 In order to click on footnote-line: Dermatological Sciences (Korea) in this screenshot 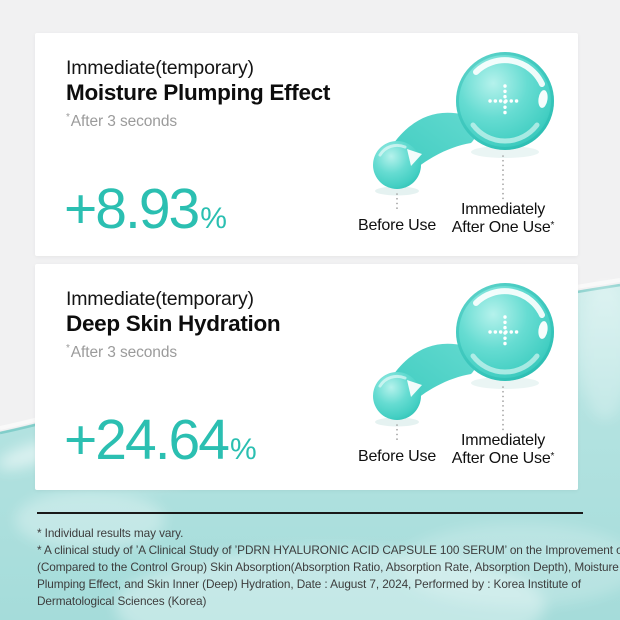, I will do `click(122, 601)`.